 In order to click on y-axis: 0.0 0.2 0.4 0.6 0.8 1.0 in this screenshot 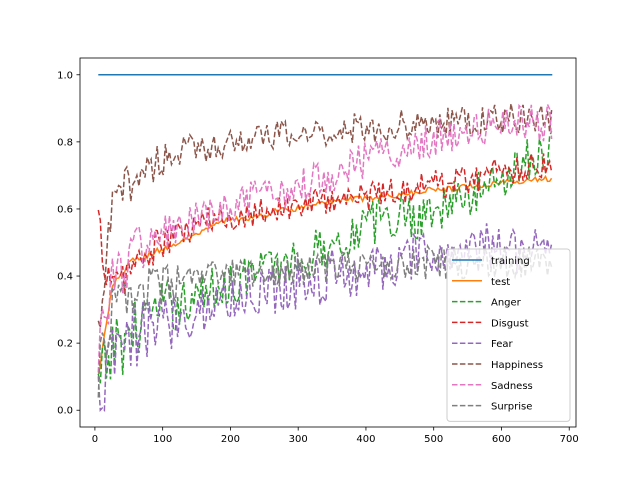, I will do `click(68, 243)`.